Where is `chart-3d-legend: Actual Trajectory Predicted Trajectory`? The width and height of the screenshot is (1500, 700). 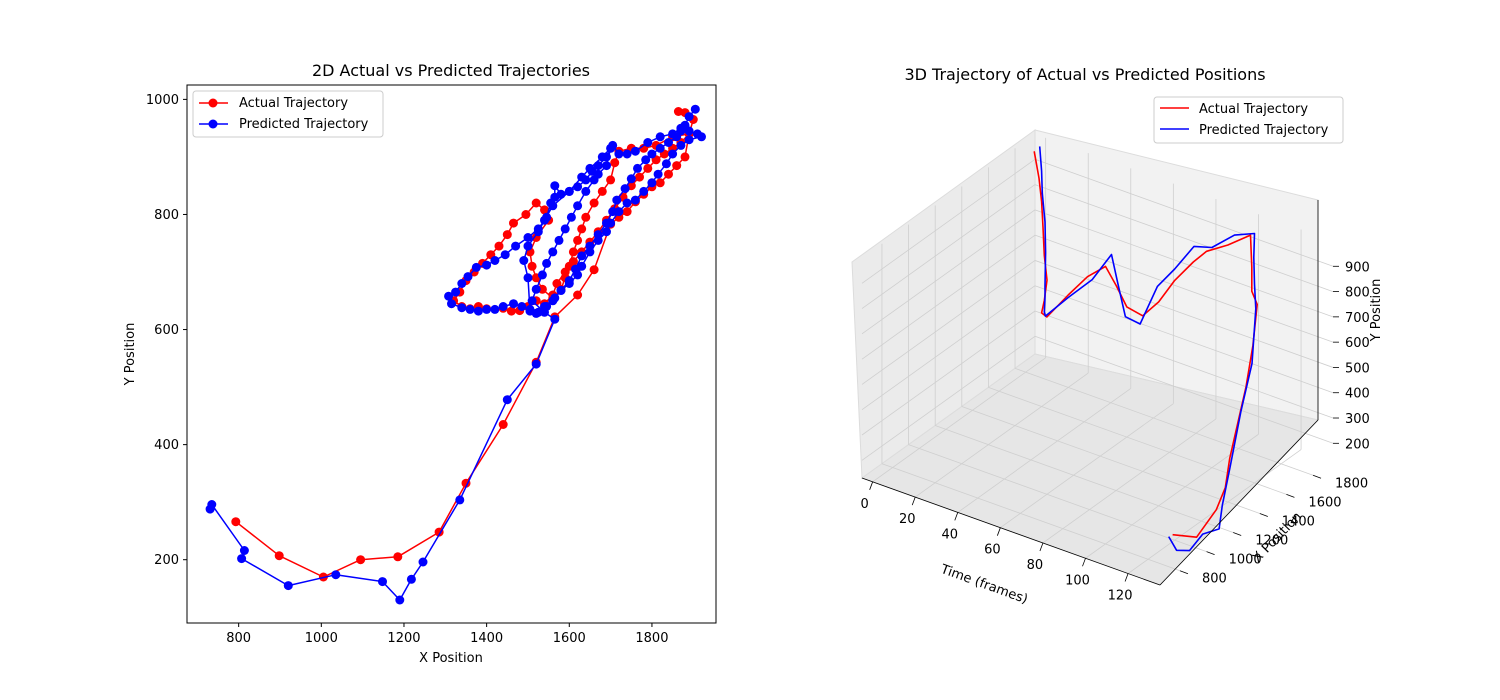
chart-3d-legend: Actual Trajectory Predicted Trajectory is located at coordinates (1248, 120).